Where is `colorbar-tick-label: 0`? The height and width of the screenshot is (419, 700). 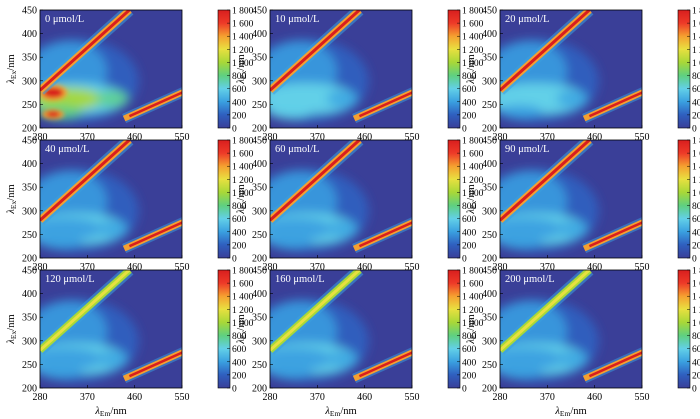
colorbar-tick-label: 0 is located at coordinates (234, 390).